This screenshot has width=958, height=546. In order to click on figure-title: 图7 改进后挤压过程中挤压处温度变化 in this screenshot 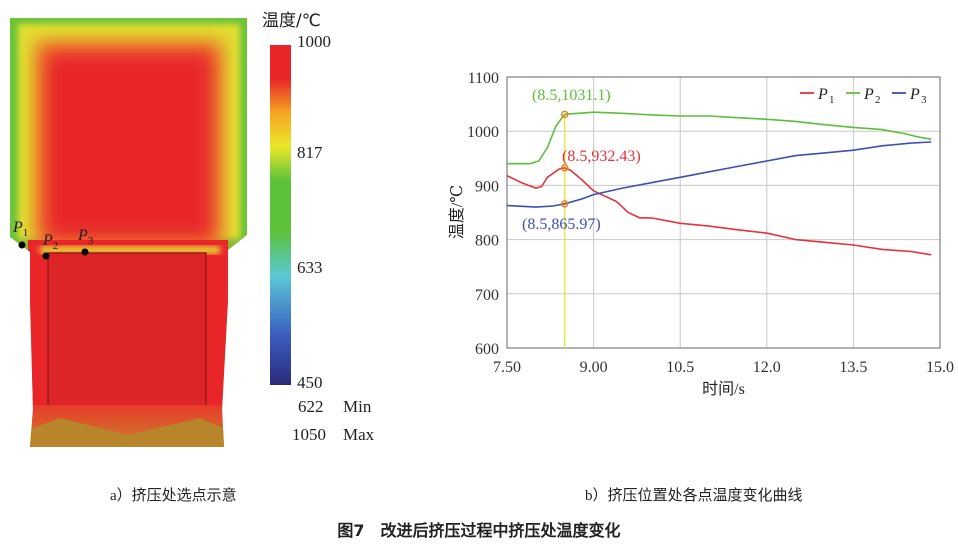, I will do `click(479, 530)`.